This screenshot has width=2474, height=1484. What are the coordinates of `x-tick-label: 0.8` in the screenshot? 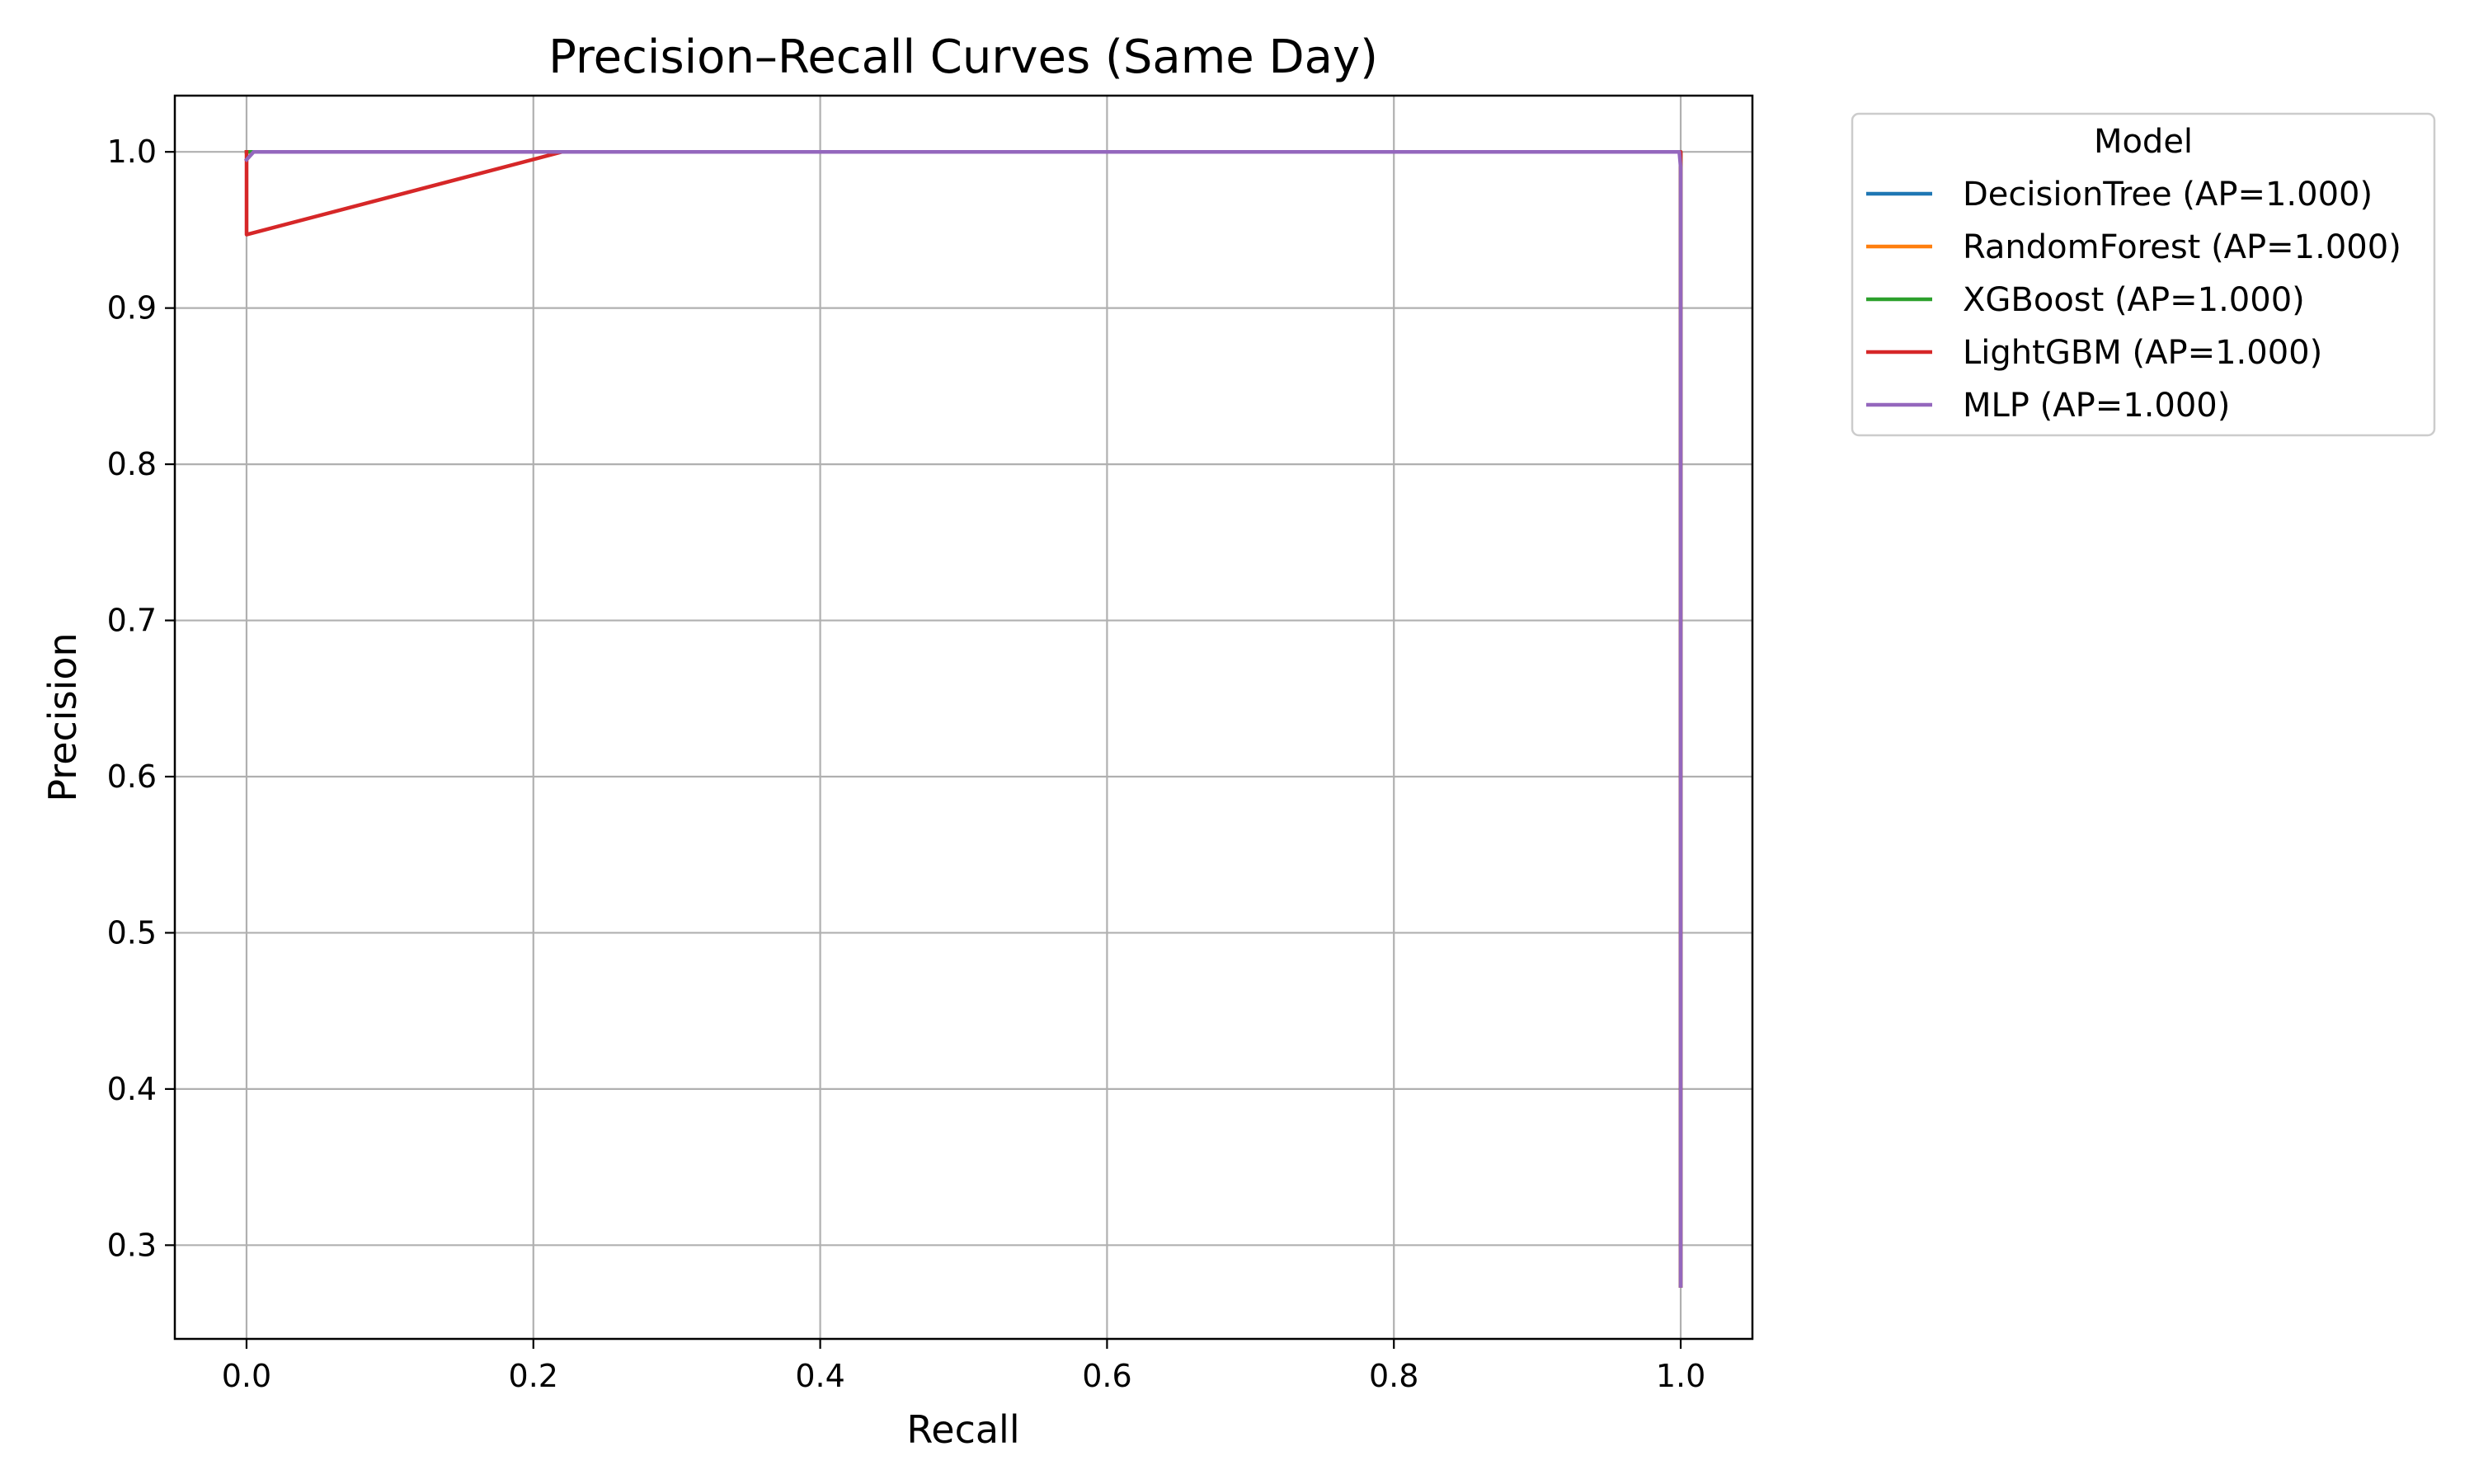 It's located at (1393, 1376).